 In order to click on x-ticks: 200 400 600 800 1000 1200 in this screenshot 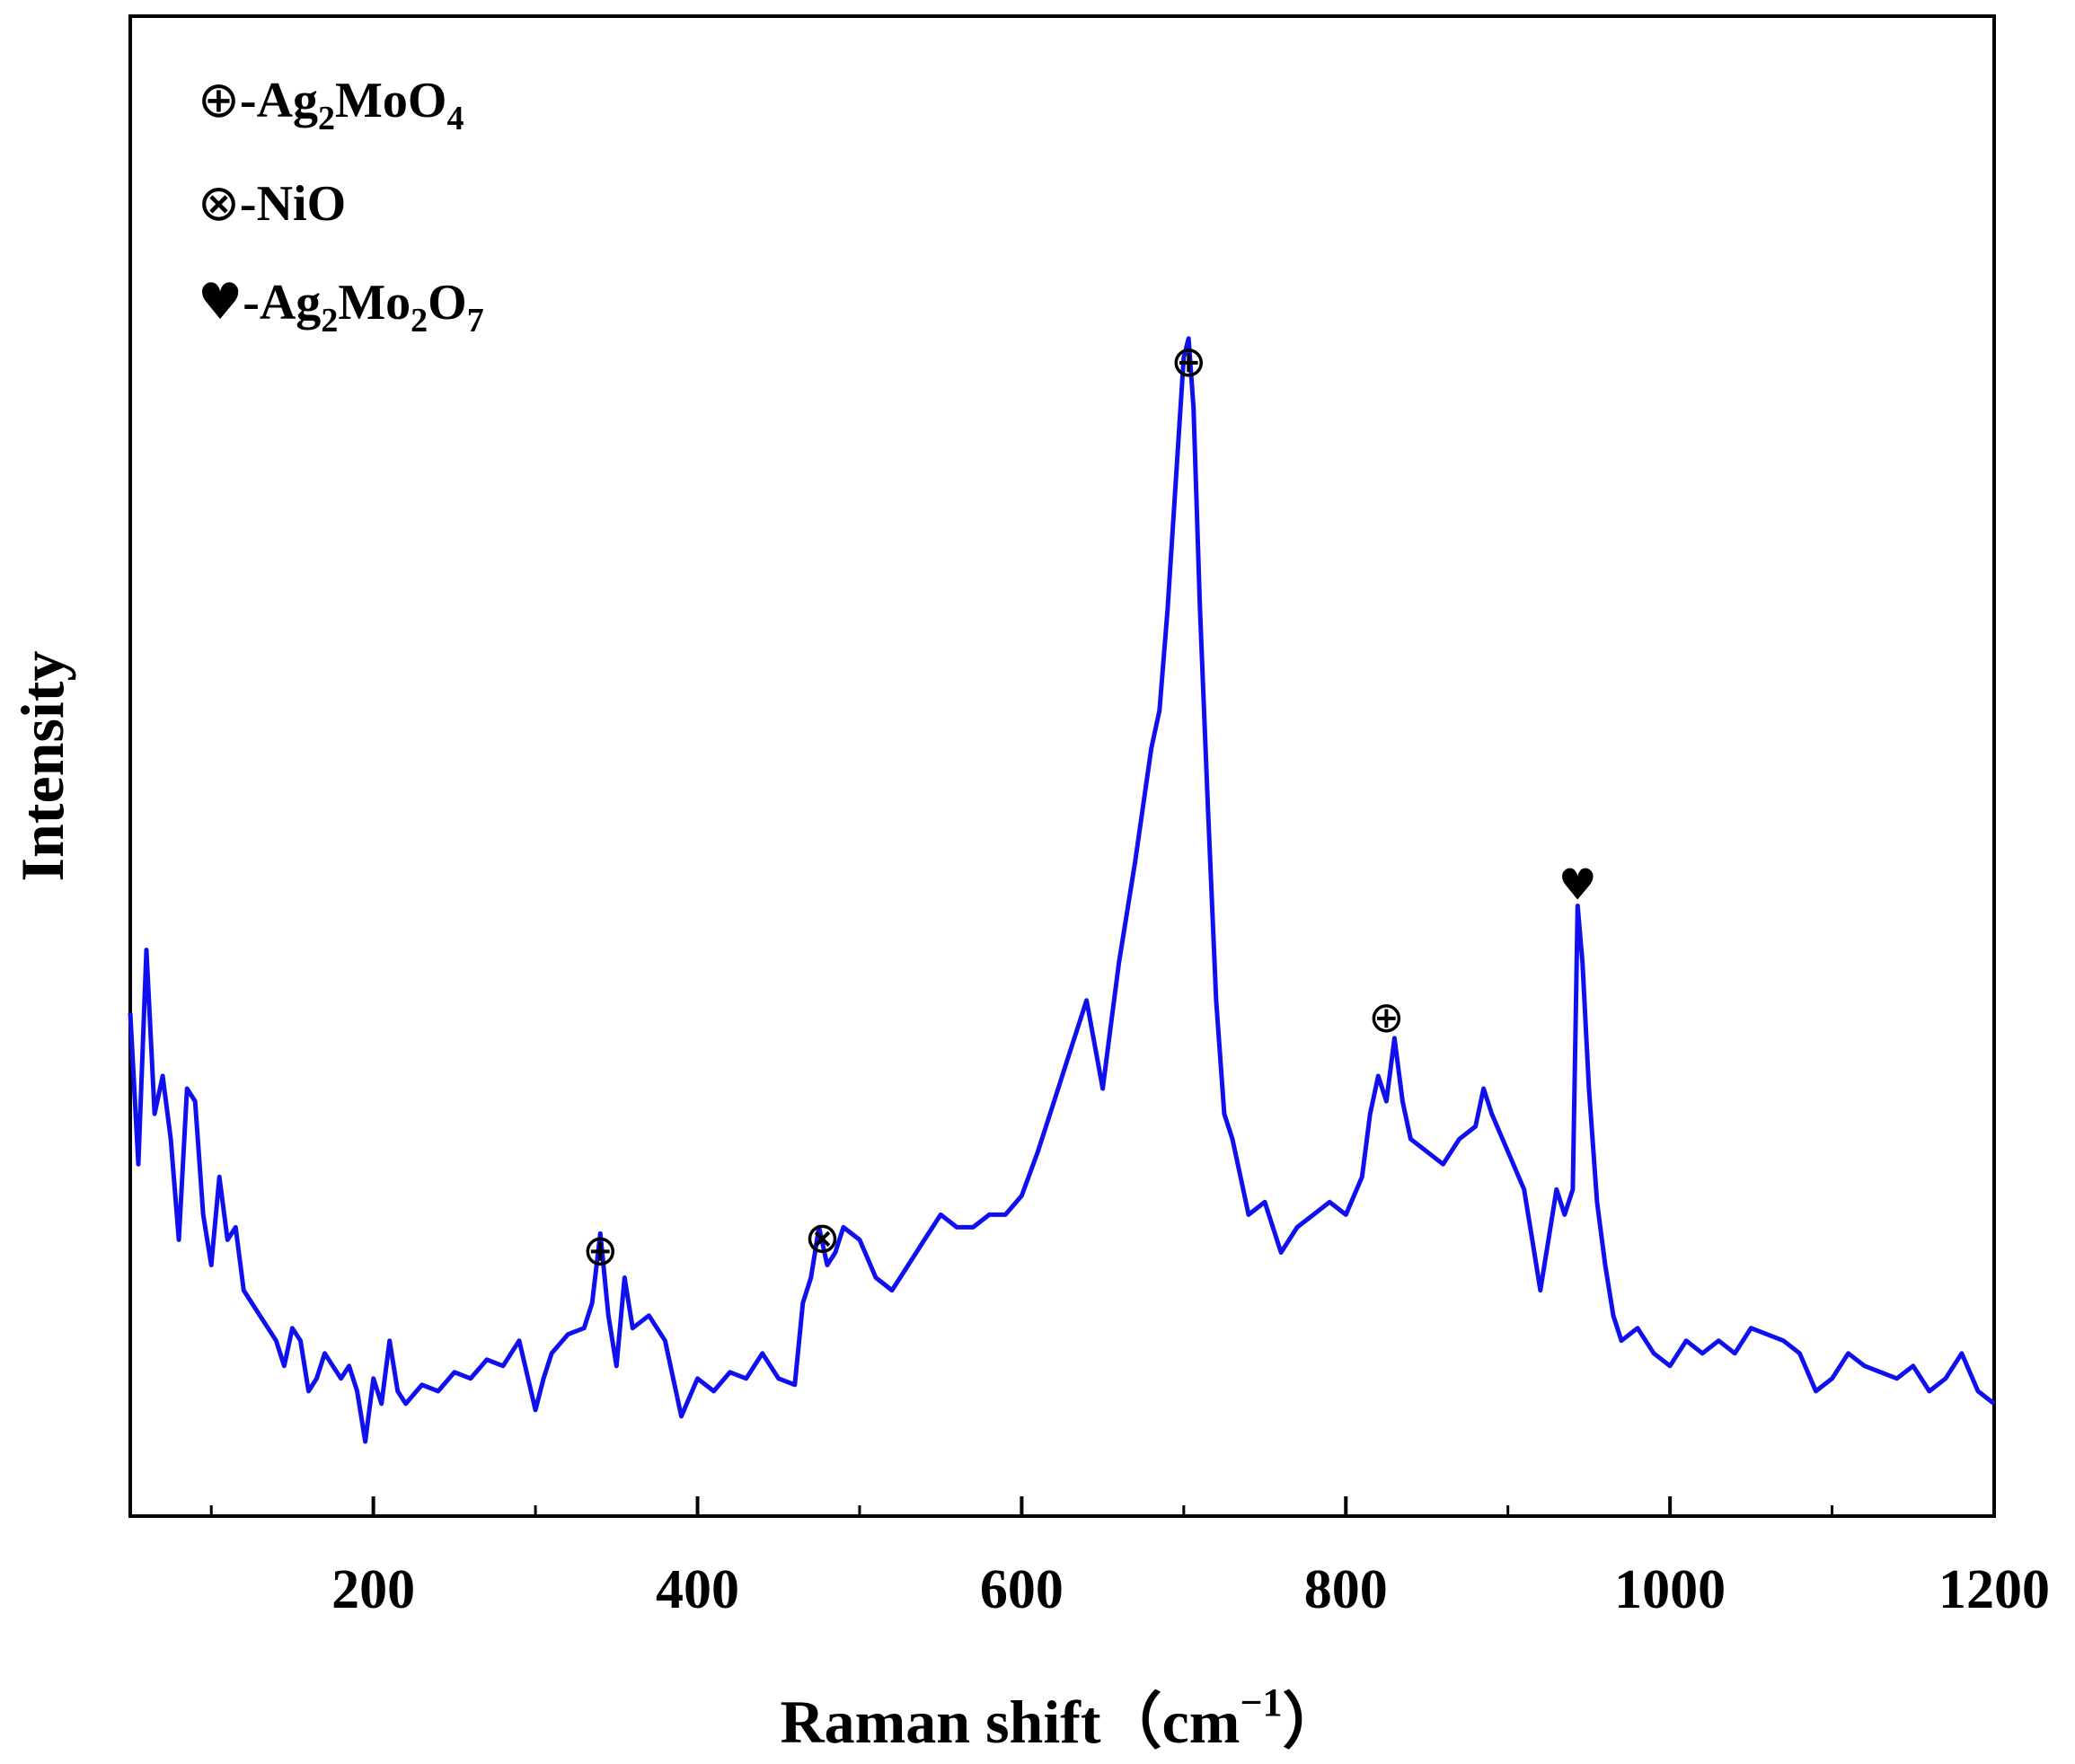, I will do `click(1129, 1558)`.